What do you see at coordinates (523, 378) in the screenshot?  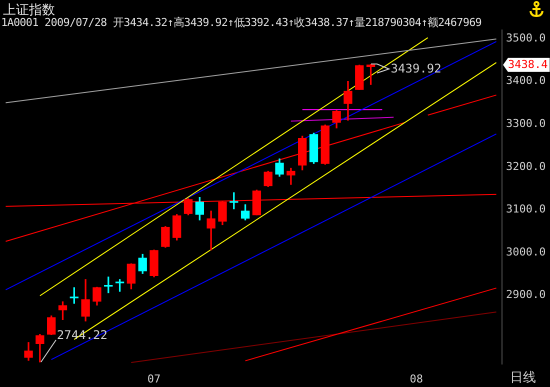 I see `text: 日线` at bounding box center [523, 378].